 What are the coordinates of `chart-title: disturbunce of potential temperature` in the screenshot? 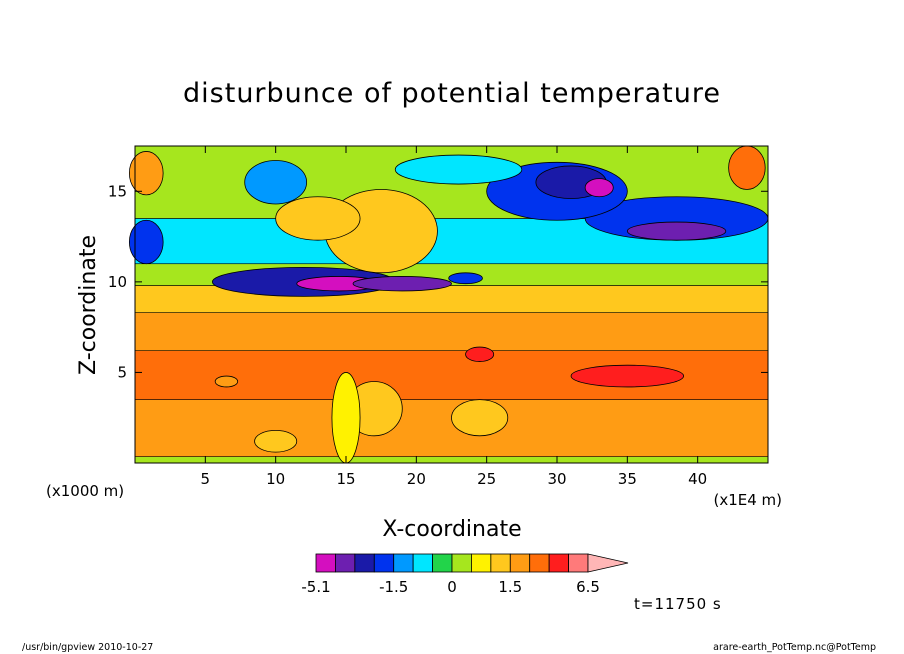 It's located at (452, 93).